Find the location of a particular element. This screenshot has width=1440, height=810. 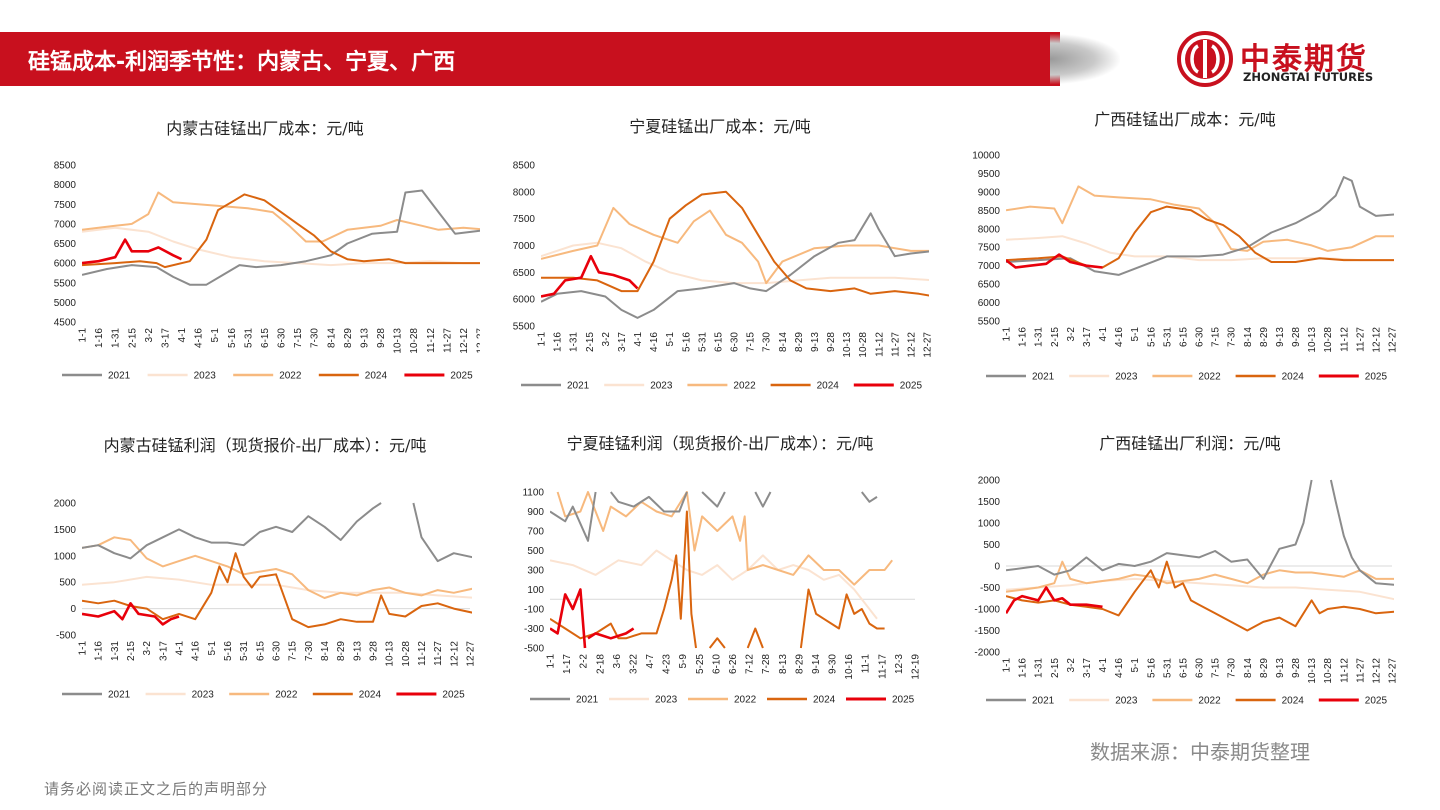

y-tick-label: 5000 is located at coordinates (65, 303).